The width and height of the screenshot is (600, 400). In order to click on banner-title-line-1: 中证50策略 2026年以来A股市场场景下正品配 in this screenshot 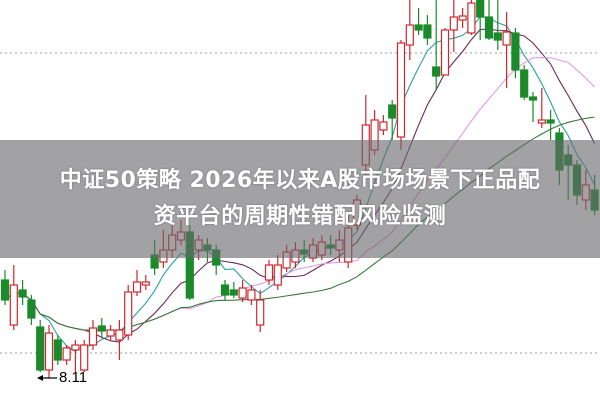, I will do `click(300, 180)`.